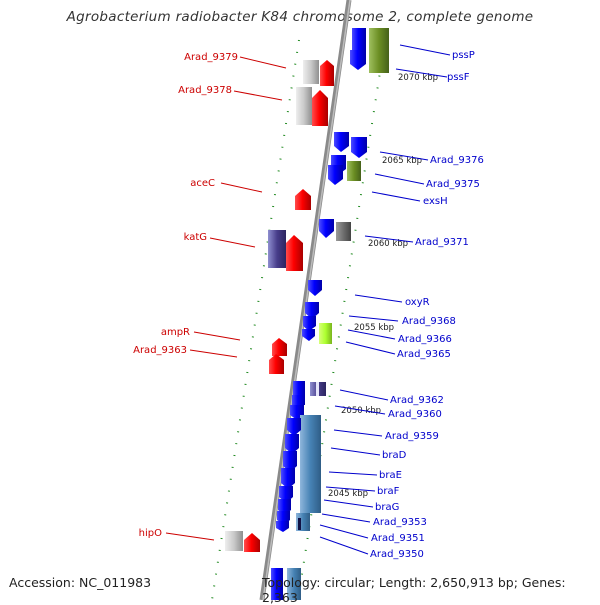 The image size is (600, 605). What do you see at coordinates (348, 494) in the screenshot?
I see `kbp-marker: 2045 kbp` at bounding box center [348, 494].